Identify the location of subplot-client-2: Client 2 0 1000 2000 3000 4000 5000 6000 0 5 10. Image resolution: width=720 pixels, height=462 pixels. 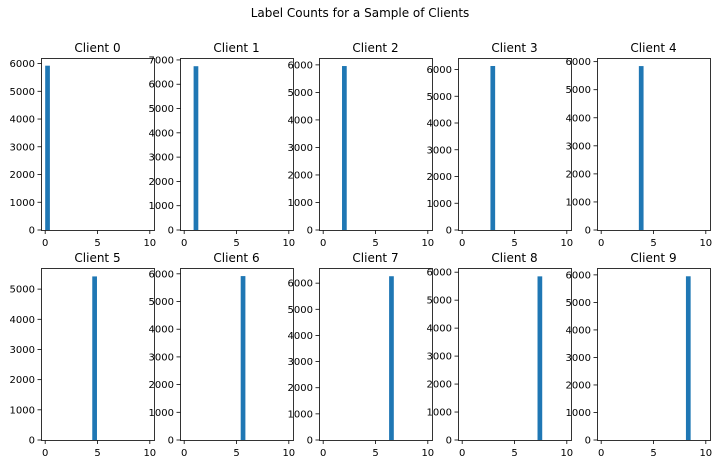
(361, 145).